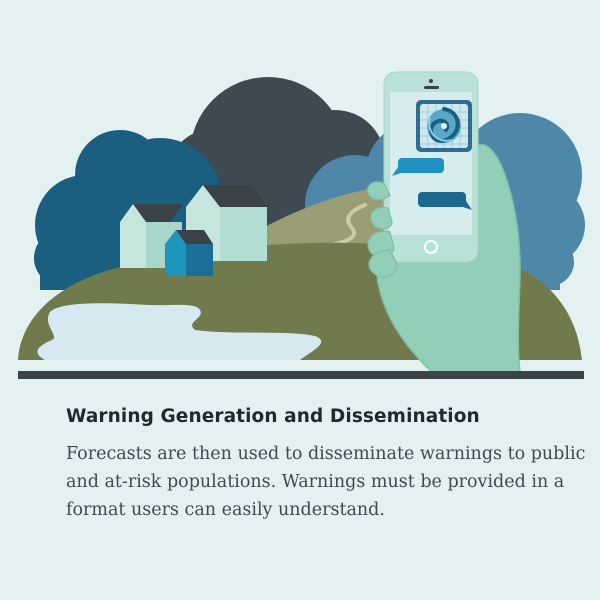 The image size is (600, 600). I want to click on road, so click(345, 225).